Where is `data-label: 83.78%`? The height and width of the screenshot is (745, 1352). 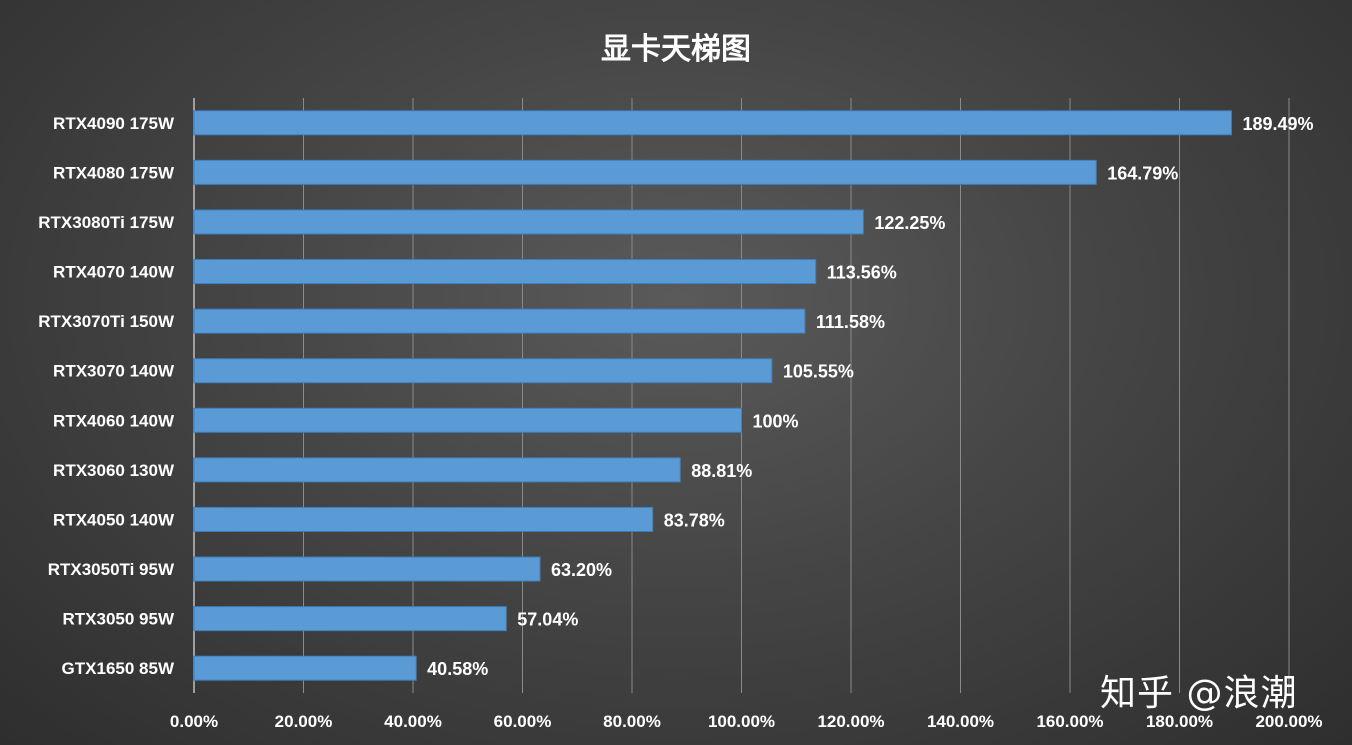 data-label: 83.78% is located at coordinates (694, 520).